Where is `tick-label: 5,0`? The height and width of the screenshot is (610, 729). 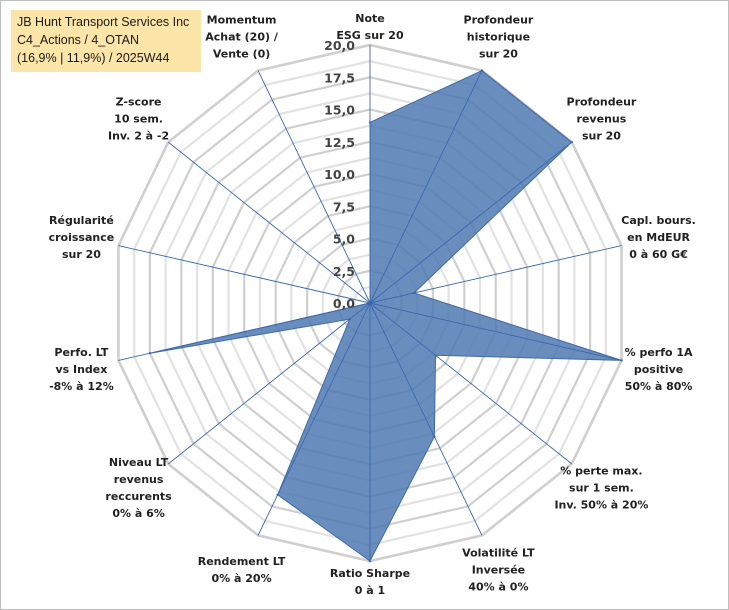
tick-label: 5,0 is located at coordinates (344, 239).